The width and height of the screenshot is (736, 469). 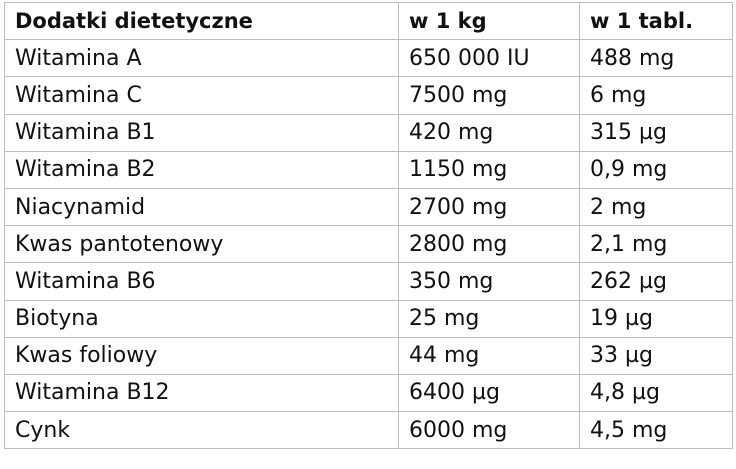 I want to click on cell-amount-per-kg: 7500 mg, so click(x=489, y=95).